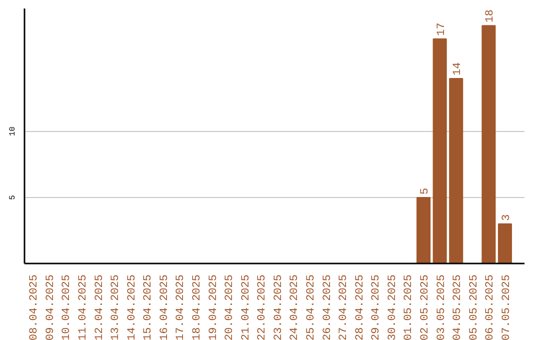  I want to click on x-tick-label: 24.04.2025, so click(295, 307).